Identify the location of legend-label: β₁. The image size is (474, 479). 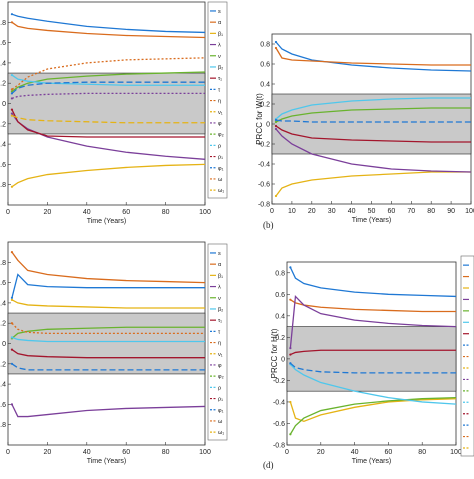
(220, 276).